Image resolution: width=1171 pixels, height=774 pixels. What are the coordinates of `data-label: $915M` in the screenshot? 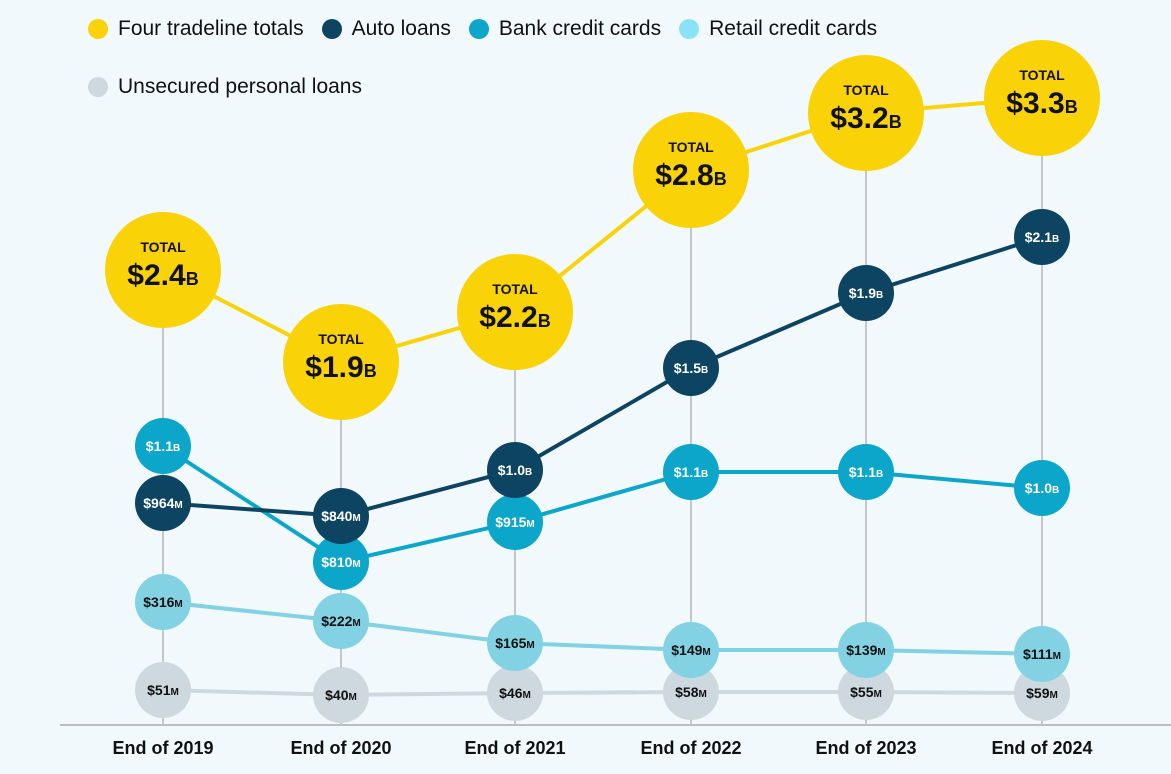 It's located at (515, 522).